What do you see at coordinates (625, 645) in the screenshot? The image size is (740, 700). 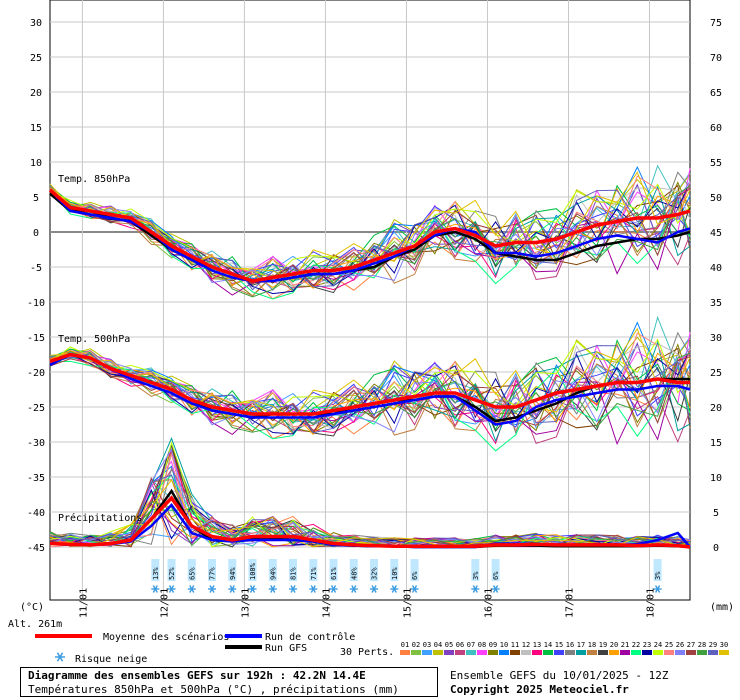 I see `member-legend-label: 21` at bounding box center [625, 645].